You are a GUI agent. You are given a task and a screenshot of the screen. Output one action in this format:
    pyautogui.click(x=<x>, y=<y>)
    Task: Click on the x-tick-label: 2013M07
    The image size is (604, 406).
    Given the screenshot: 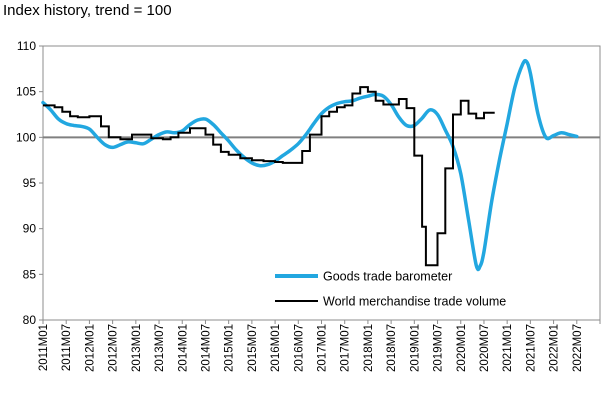 What is the action you would take?
    pyautogui.click(x=160, y=348)
    